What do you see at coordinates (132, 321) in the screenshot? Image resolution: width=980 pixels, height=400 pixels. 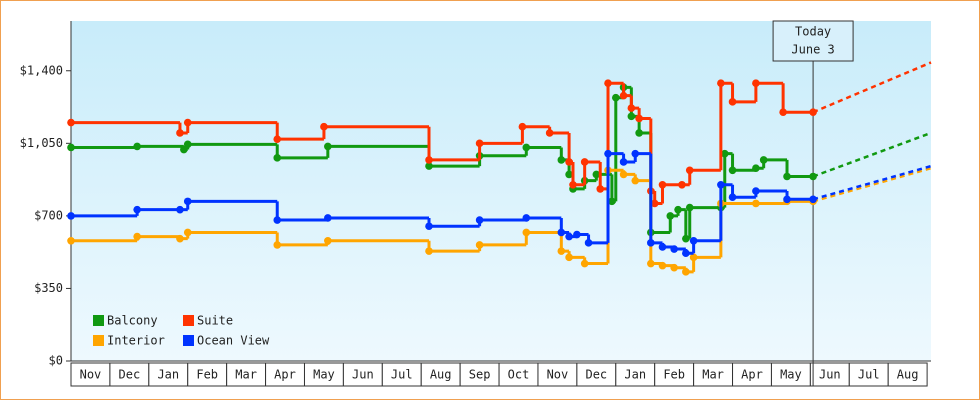 I see `legend-label: Balcony` at bounding box center [132, 321].